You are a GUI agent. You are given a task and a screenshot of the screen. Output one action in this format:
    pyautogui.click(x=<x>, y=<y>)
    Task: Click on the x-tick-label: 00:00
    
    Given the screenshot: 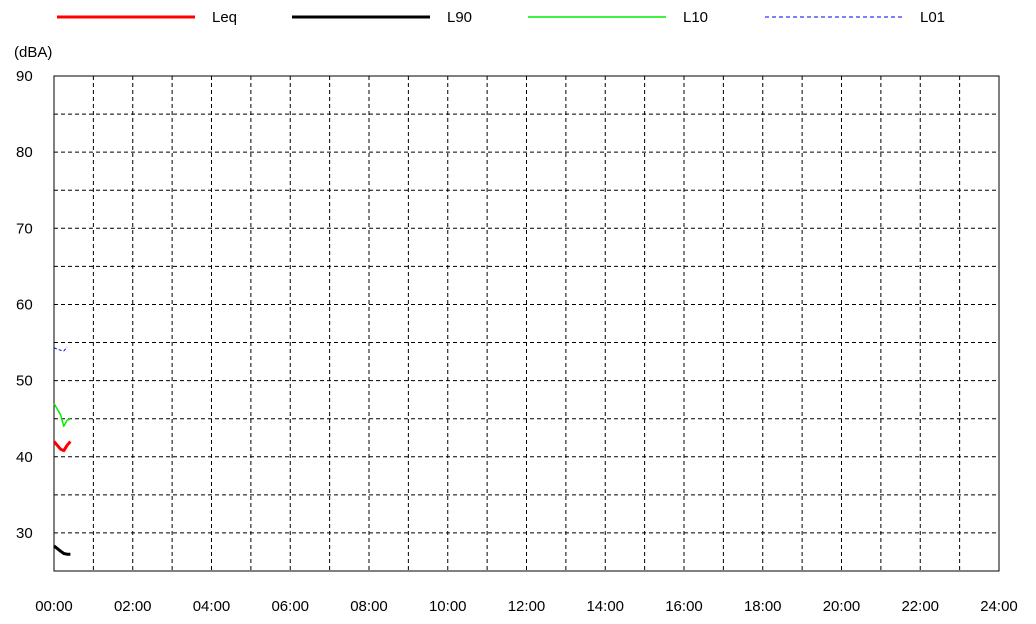 What is the action you would take?
    pyautogui.click(x=54, y=606)
    